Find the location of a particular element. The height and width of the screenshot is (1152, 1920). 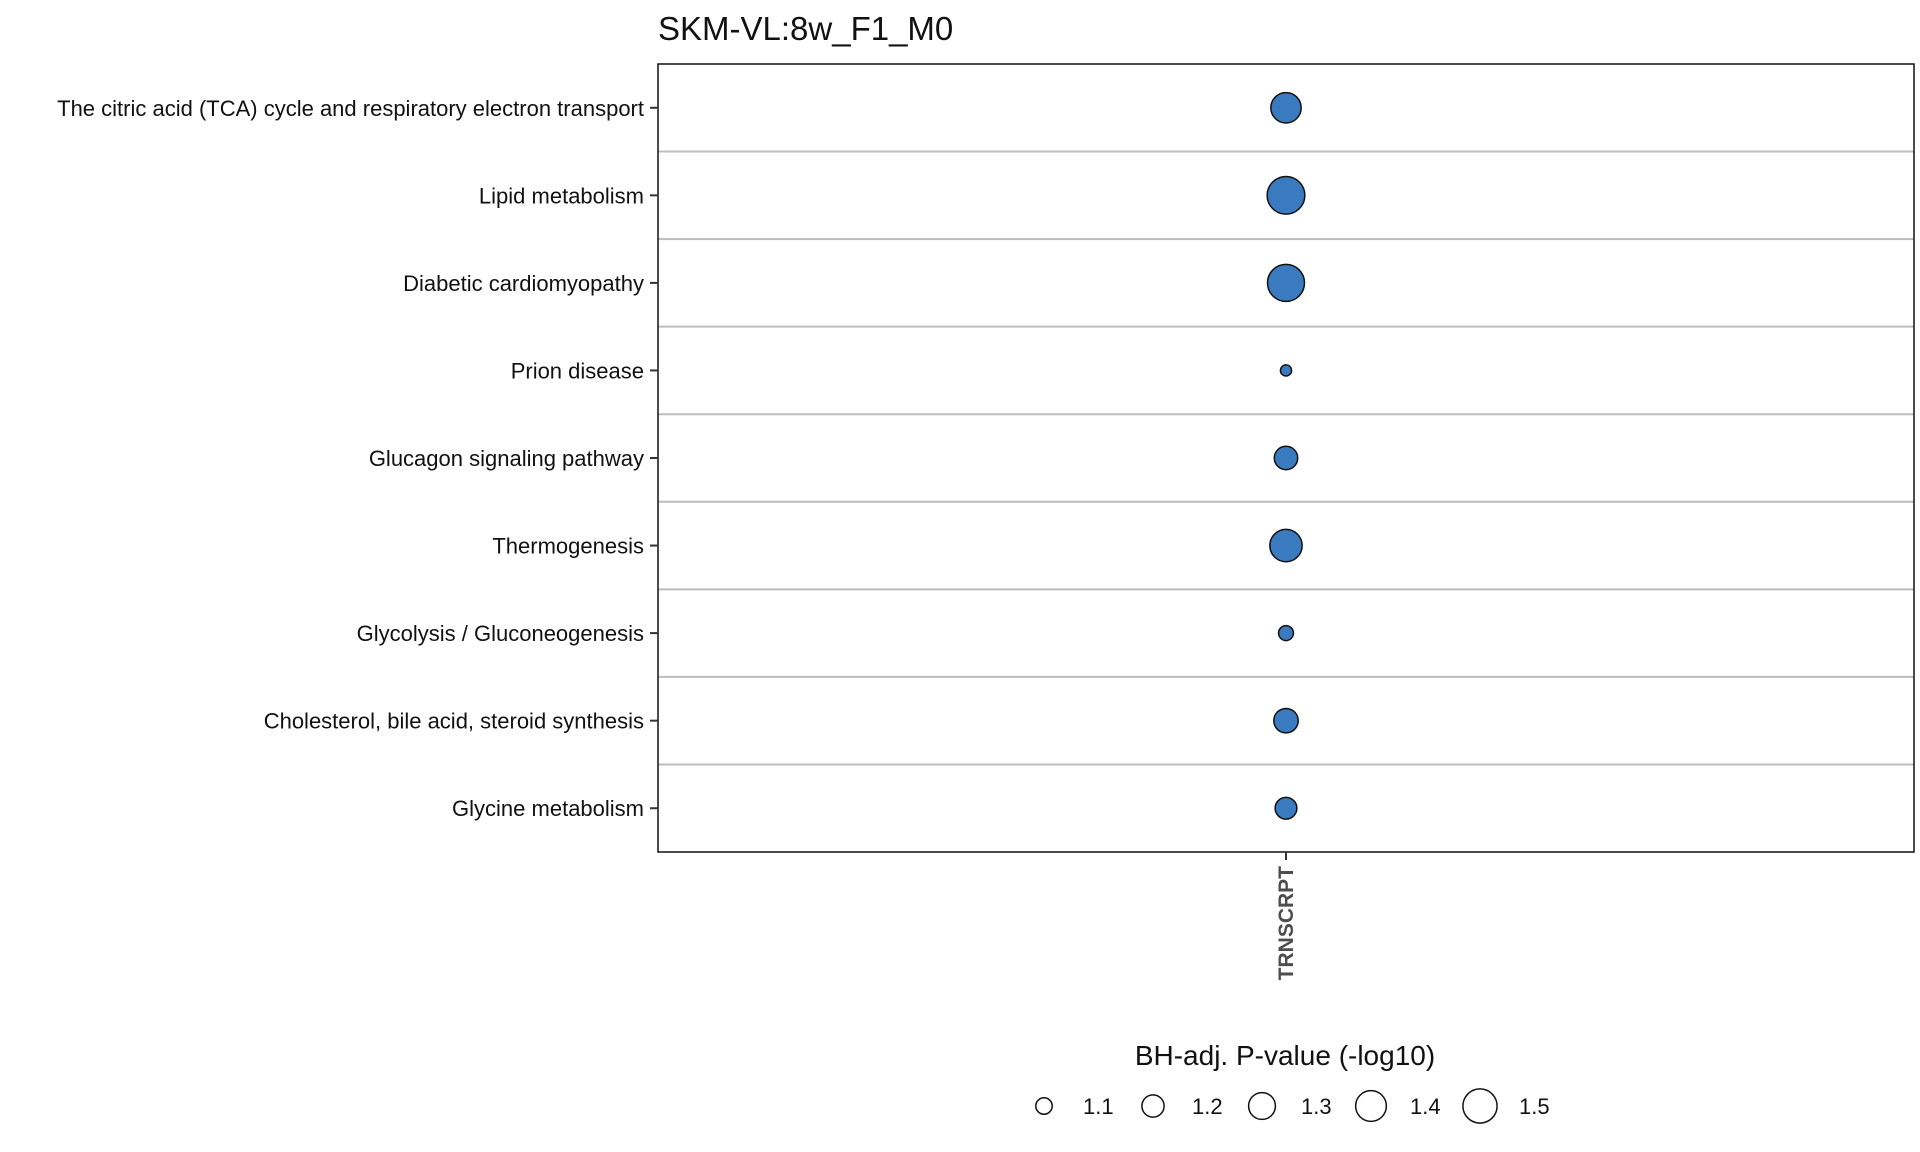

y-tick-label: Prion disease is located at coordinates (577, 370).